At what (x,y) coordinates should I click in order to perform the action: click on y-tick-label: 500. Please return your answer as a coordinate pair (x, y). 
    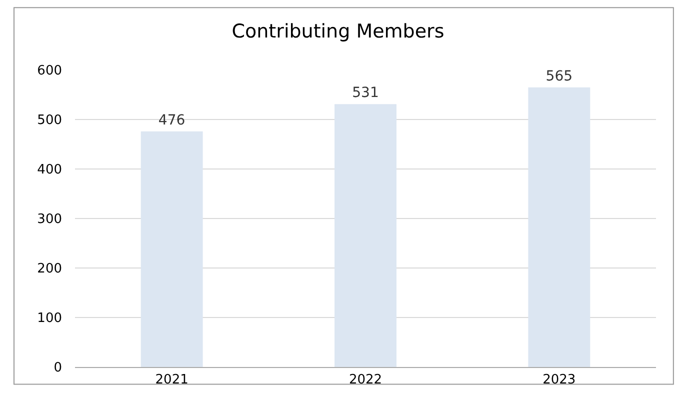
    Looking at the image, I should click on (49, 120).